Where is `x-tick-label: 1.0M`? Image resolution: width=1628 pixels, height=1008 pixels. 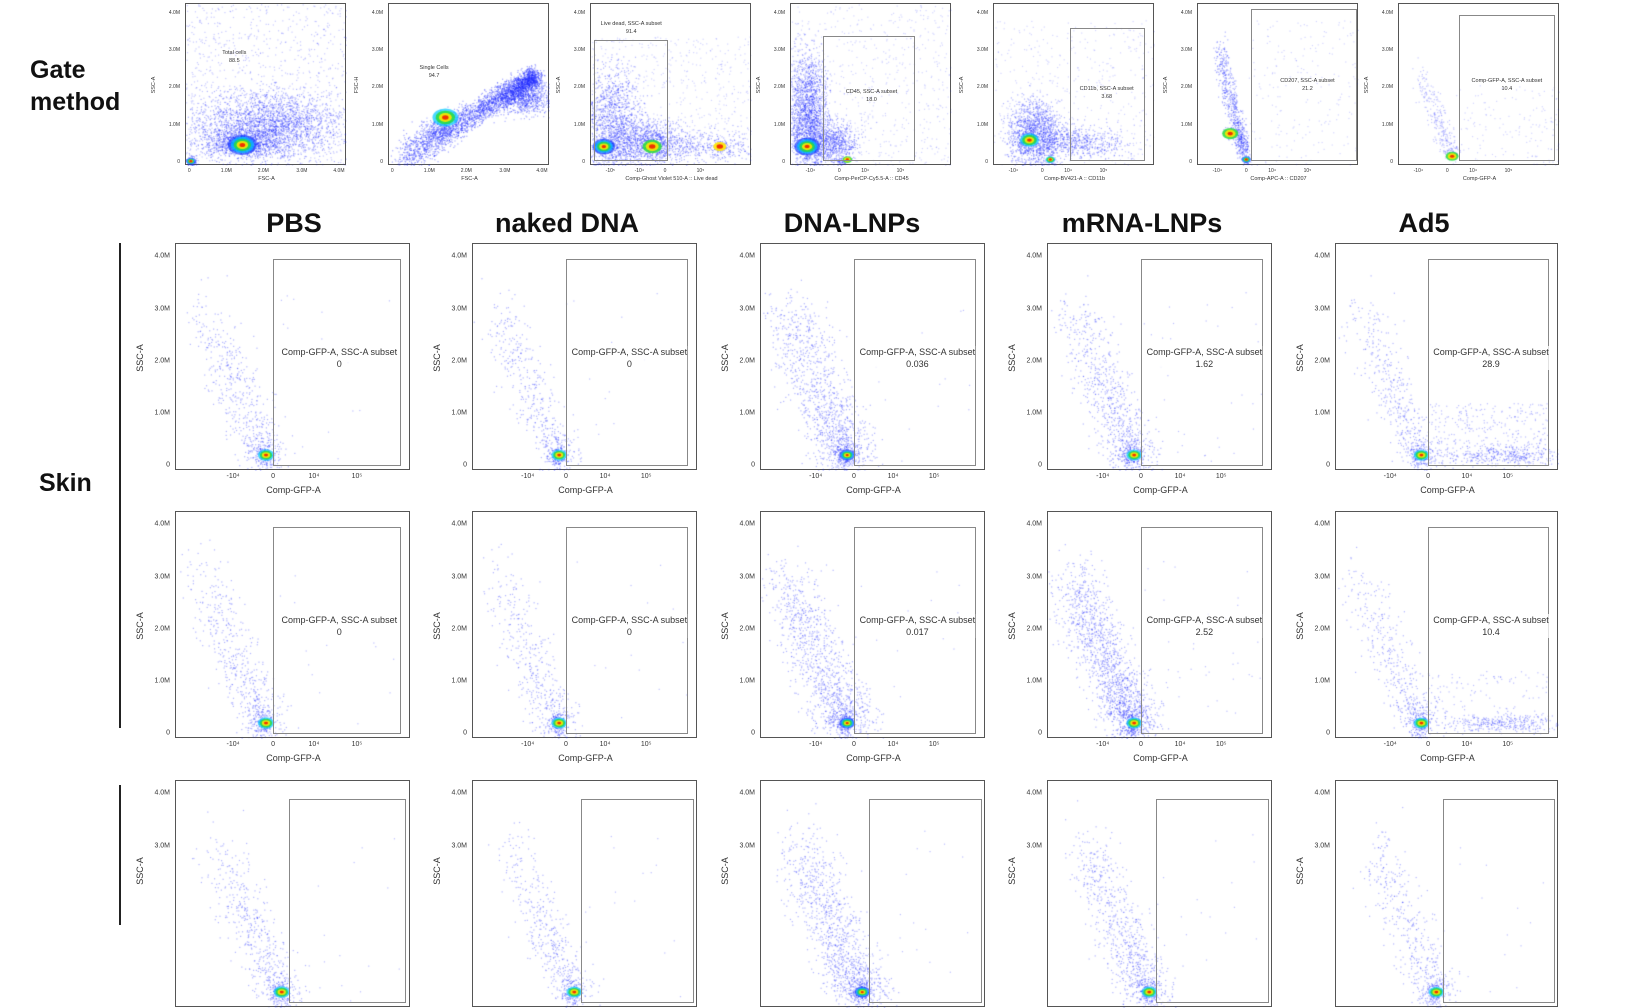
x-tick-label: 1.0M is located at coordinates (226, 171).